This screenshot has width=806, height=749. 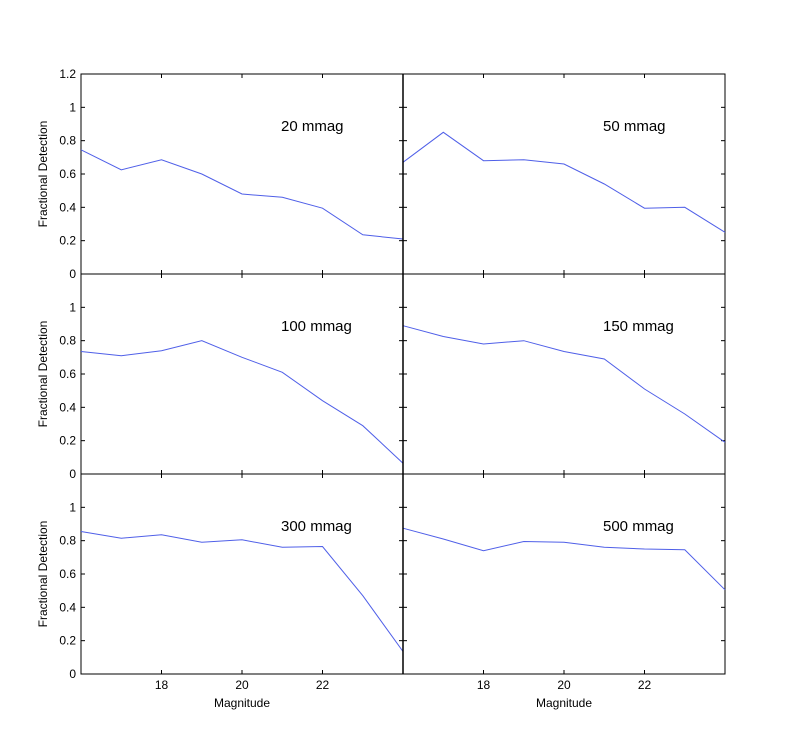 I want to click on panel-title: 150 mmag, so click(x=638, y=326).